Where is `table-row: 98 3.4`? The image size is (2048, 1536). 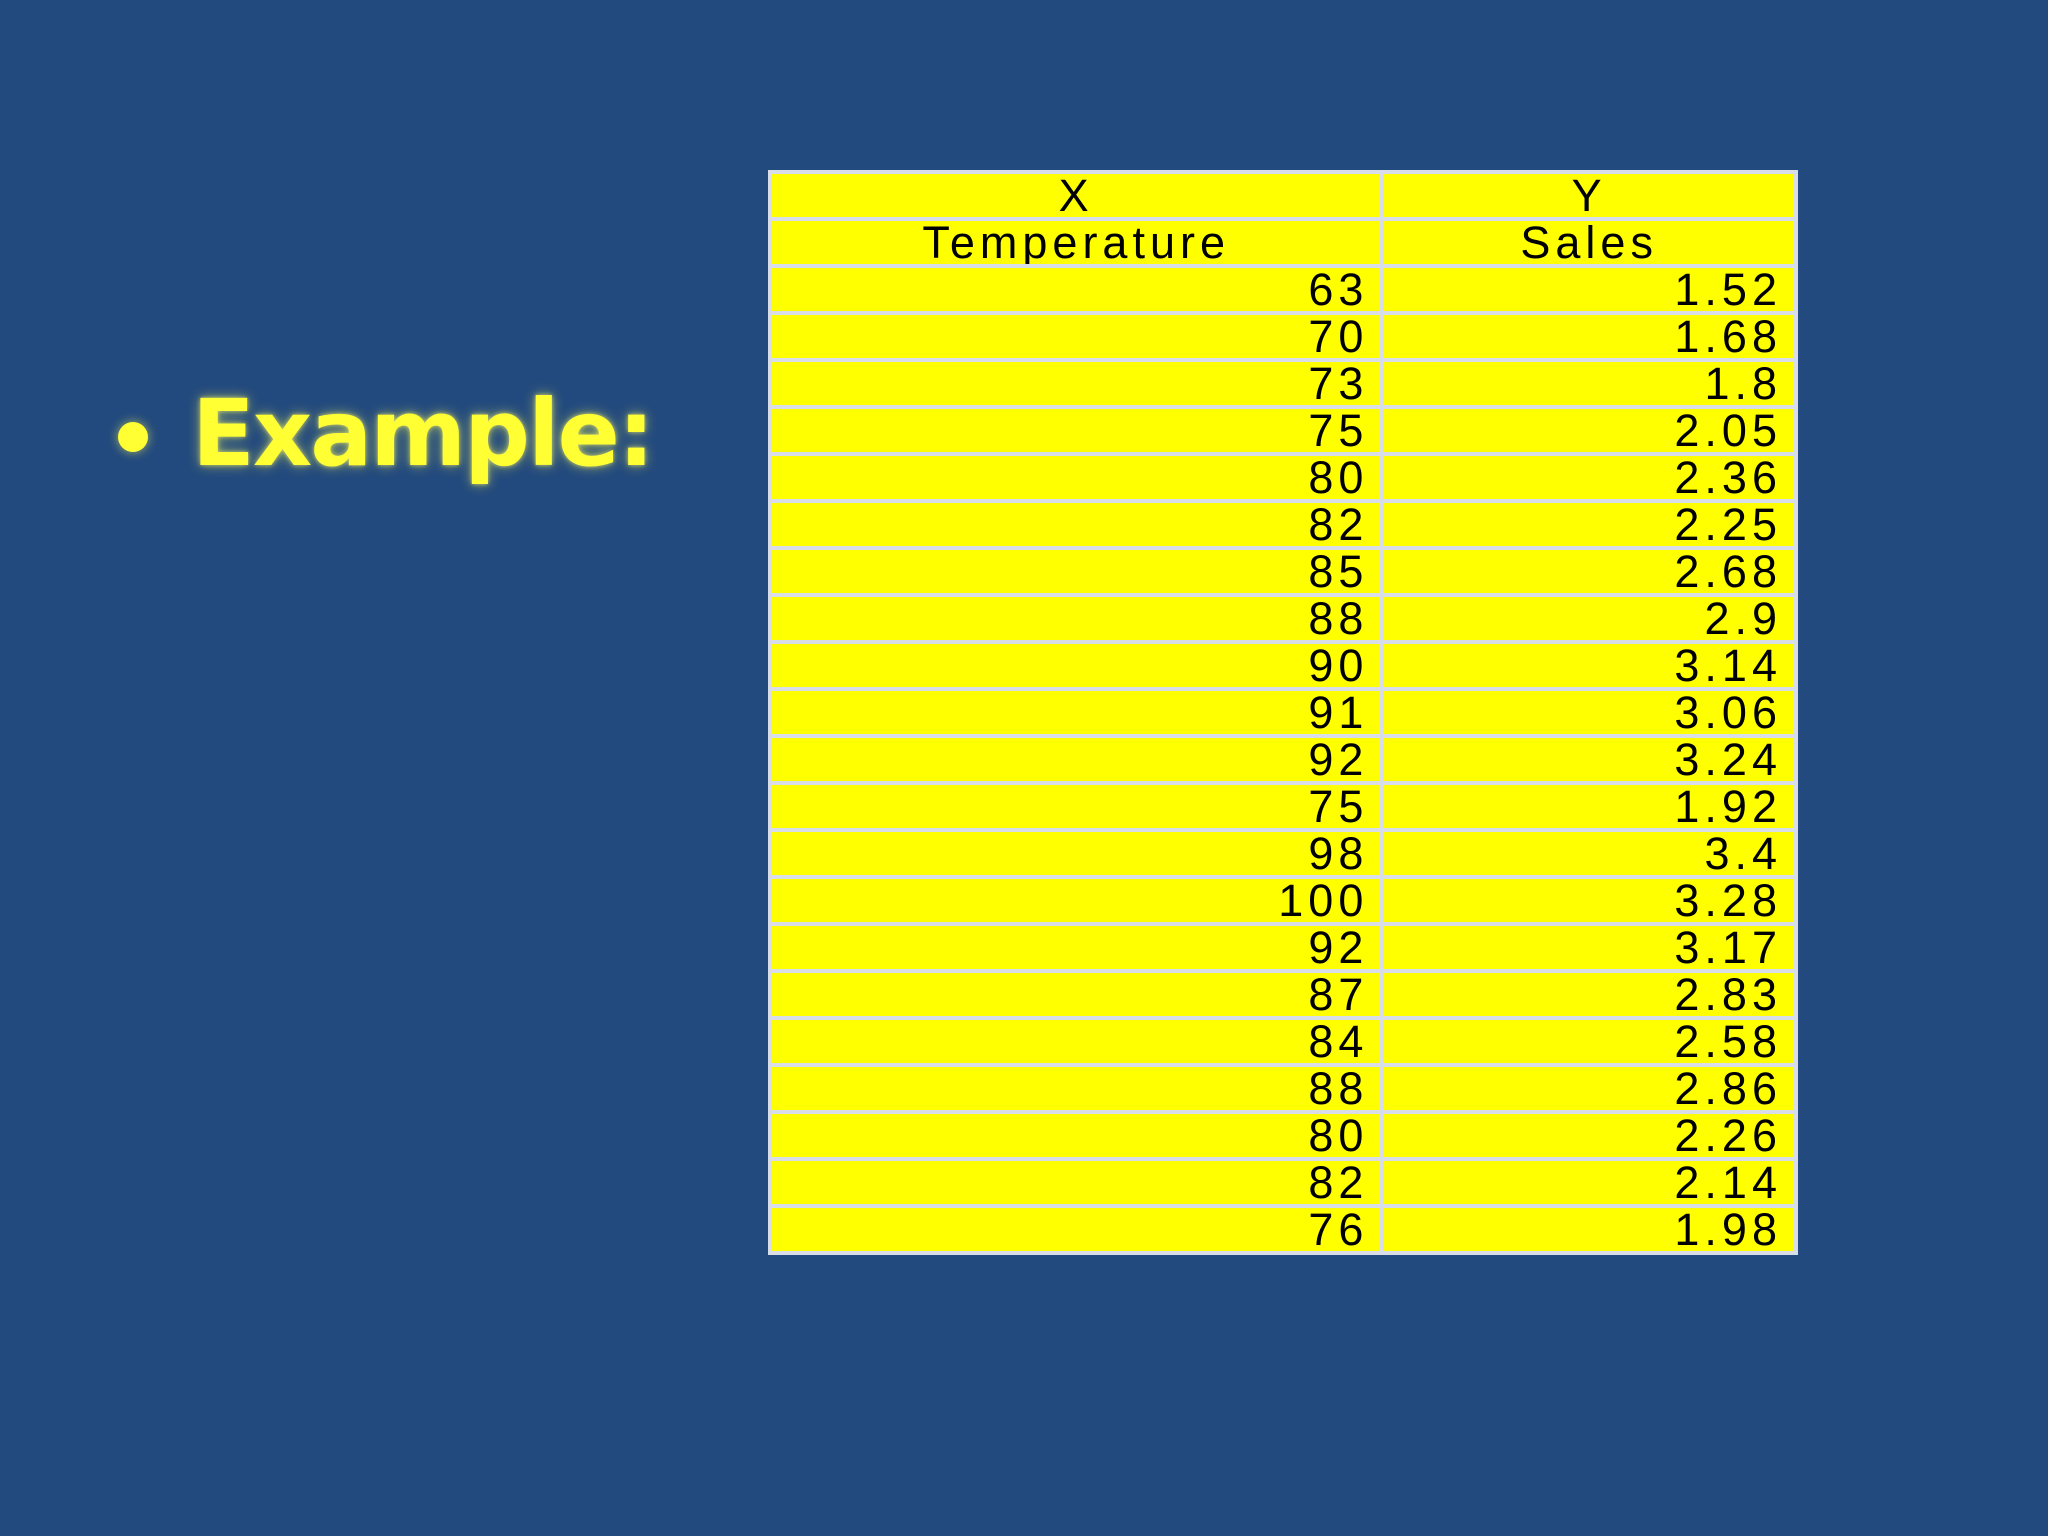 table-row: 98 3.4 is located at coordinates (1282, 853).